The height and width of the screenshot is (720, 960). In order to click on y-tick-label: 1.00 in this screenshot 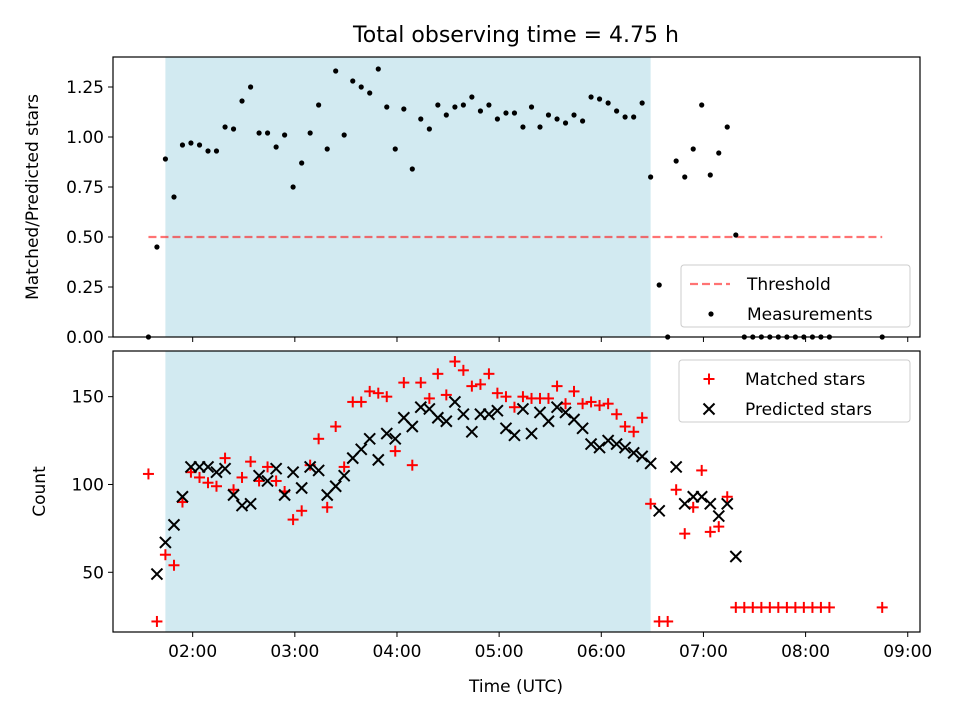, I will do `click(85, 138)`.